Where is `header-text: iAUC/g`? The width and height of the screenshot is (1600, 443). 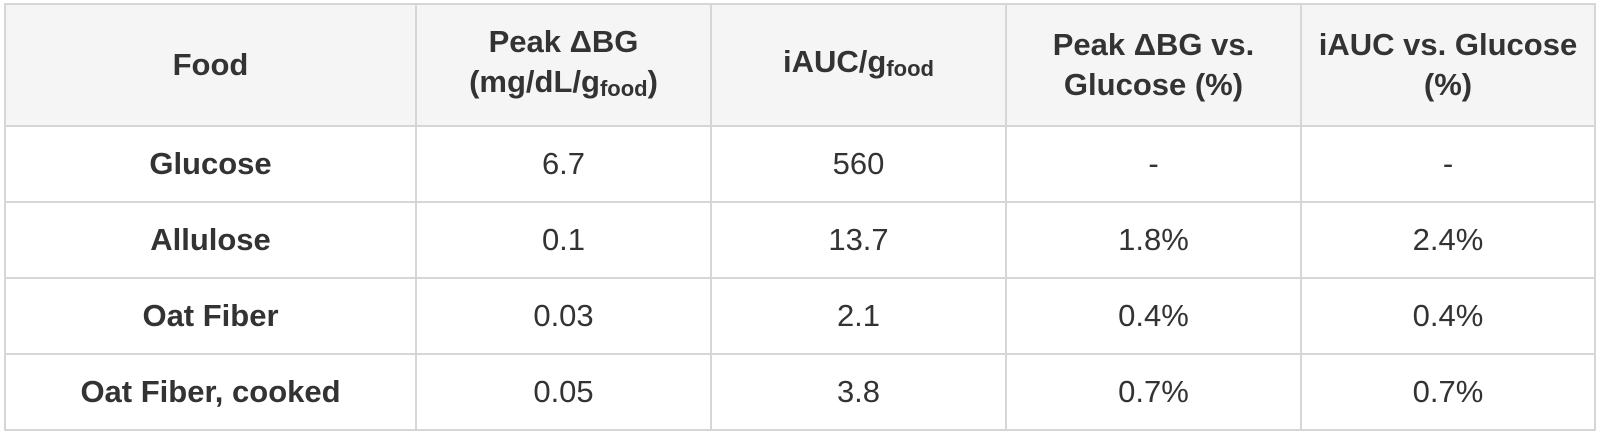
header-text: iAUC/g is located at coordinates (835, 61).